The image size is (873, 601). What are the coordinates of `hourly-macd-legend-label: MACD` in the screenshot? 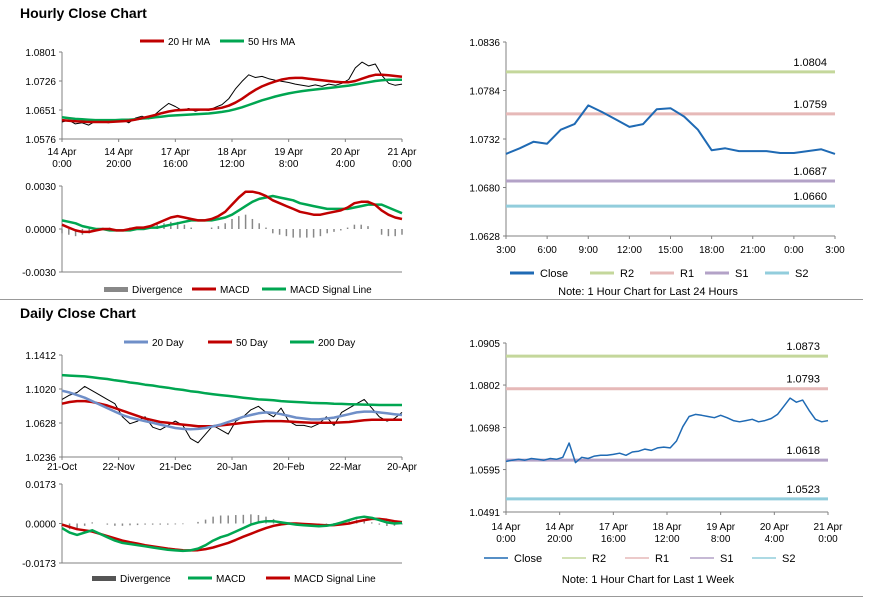 It's located at (234, 290).